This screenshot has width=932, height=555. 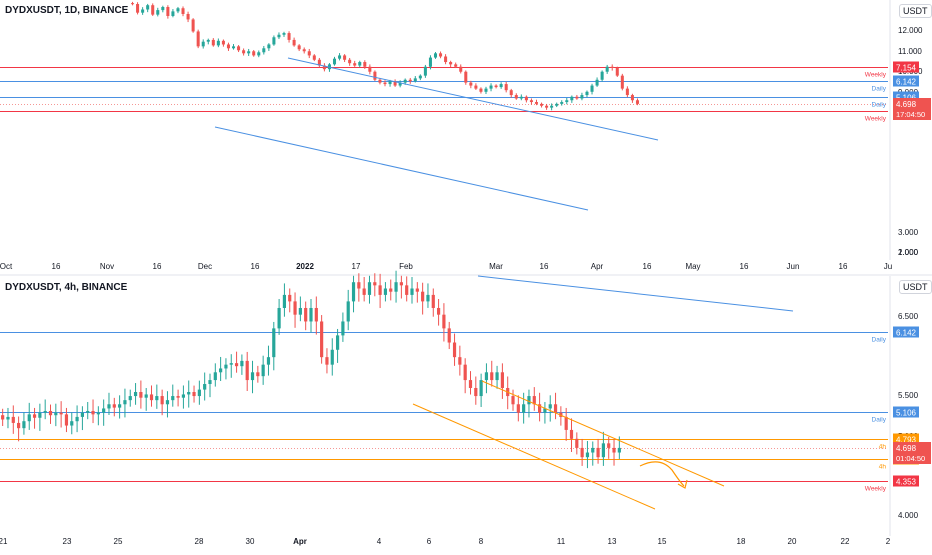 What do you see at coordinates (379, 541) in the screenshot?
I see `bottom-x-tick-label: 4` at bounding box center [379, 541].